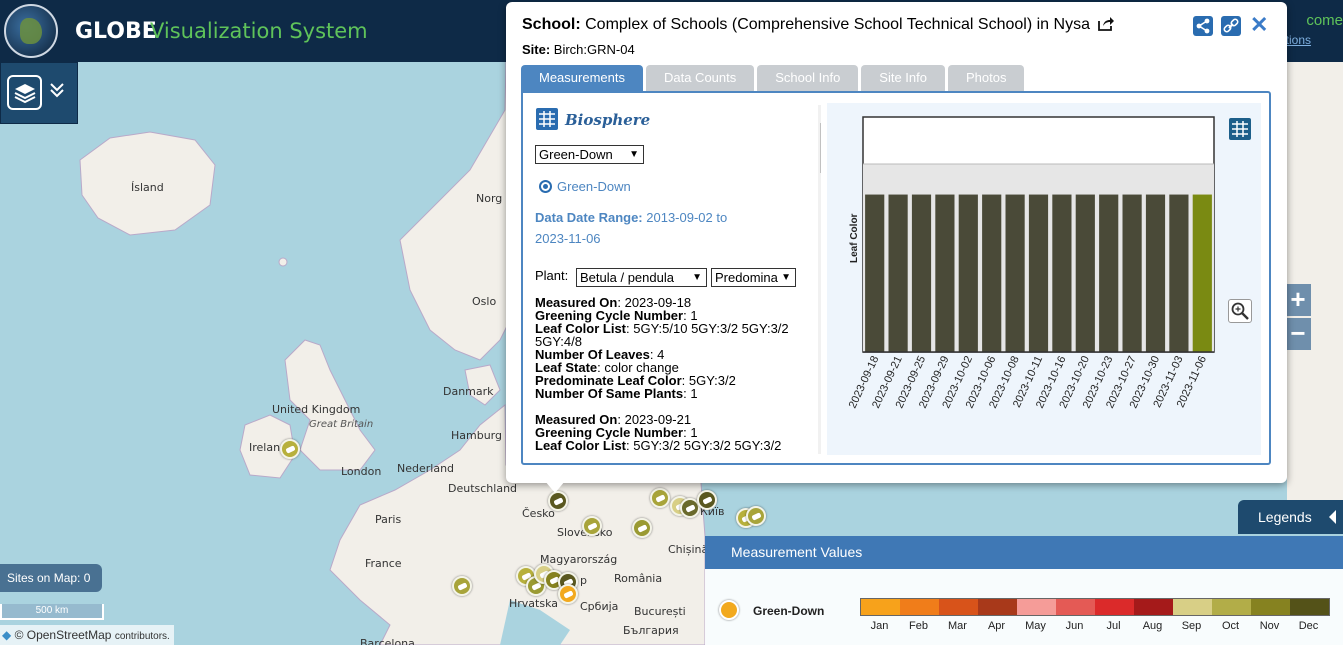 The width and height of the screenshot is (1343, 645). What do you see at coordinates (63, 635) in the screenshot?
I see `attribution-link: © OpenStreetMap` at bounding box center [63, 635].